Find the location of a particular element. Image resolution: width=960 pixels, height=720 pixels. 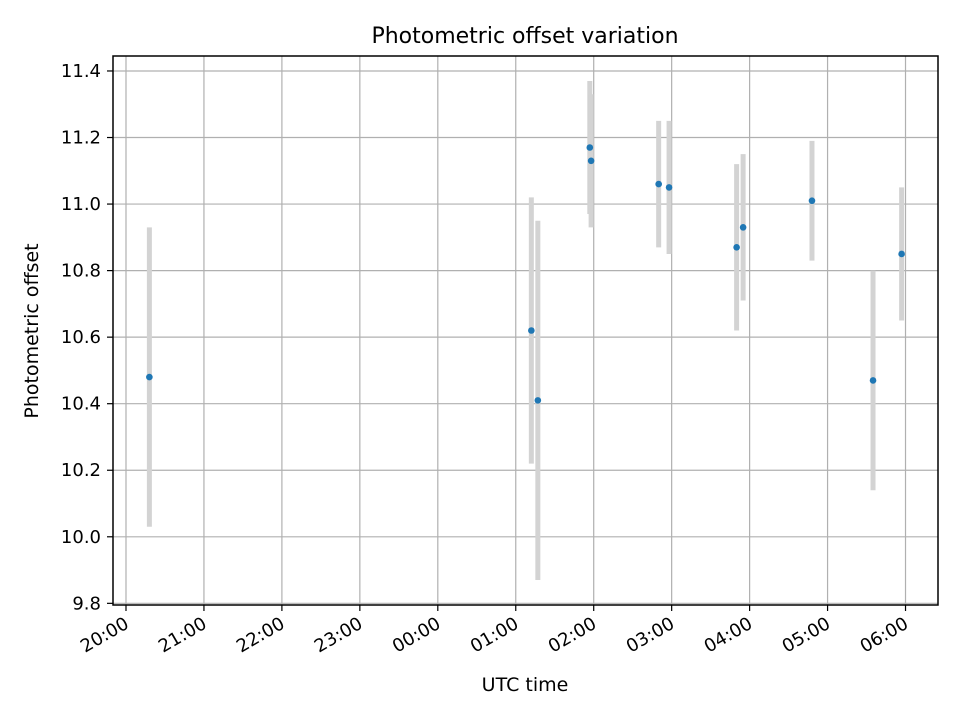

x-axis-label: UTC time is located at coordinates (525, 685).